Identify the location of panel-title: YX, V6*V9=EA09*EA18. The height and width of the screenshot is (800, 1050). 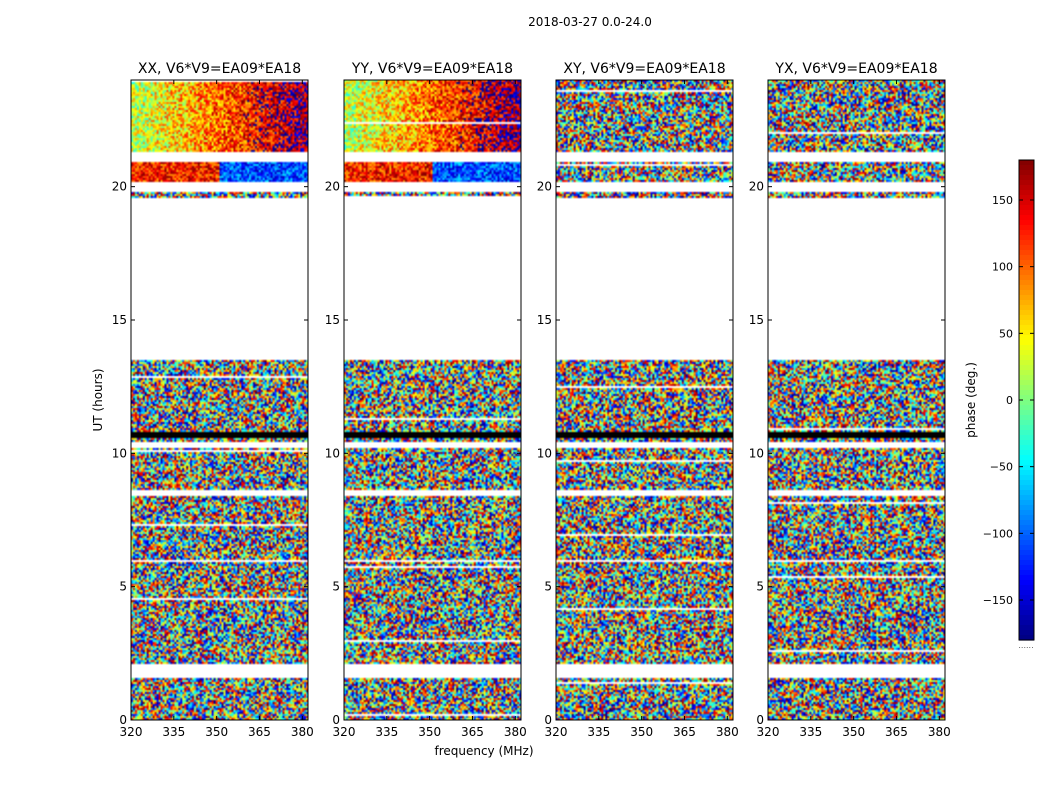
(855, 69).